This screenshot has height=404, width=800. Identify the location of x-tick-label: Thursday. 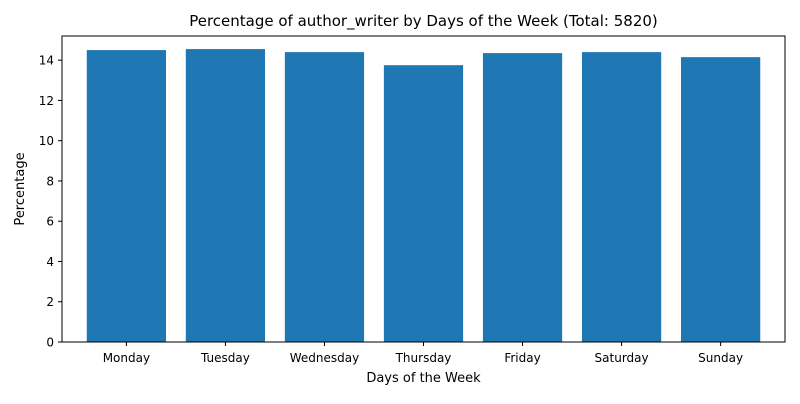
(423, 358).